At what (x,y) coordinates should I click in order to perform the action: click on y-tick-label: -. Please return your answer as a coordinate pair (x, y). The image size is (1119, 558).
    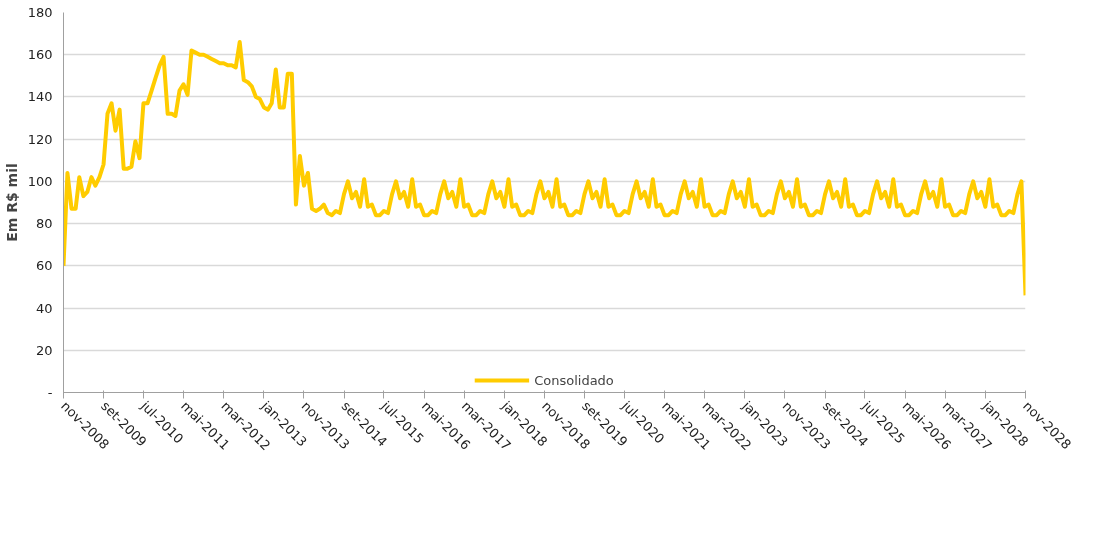
    Looking at the image, I should click on (50, 392).